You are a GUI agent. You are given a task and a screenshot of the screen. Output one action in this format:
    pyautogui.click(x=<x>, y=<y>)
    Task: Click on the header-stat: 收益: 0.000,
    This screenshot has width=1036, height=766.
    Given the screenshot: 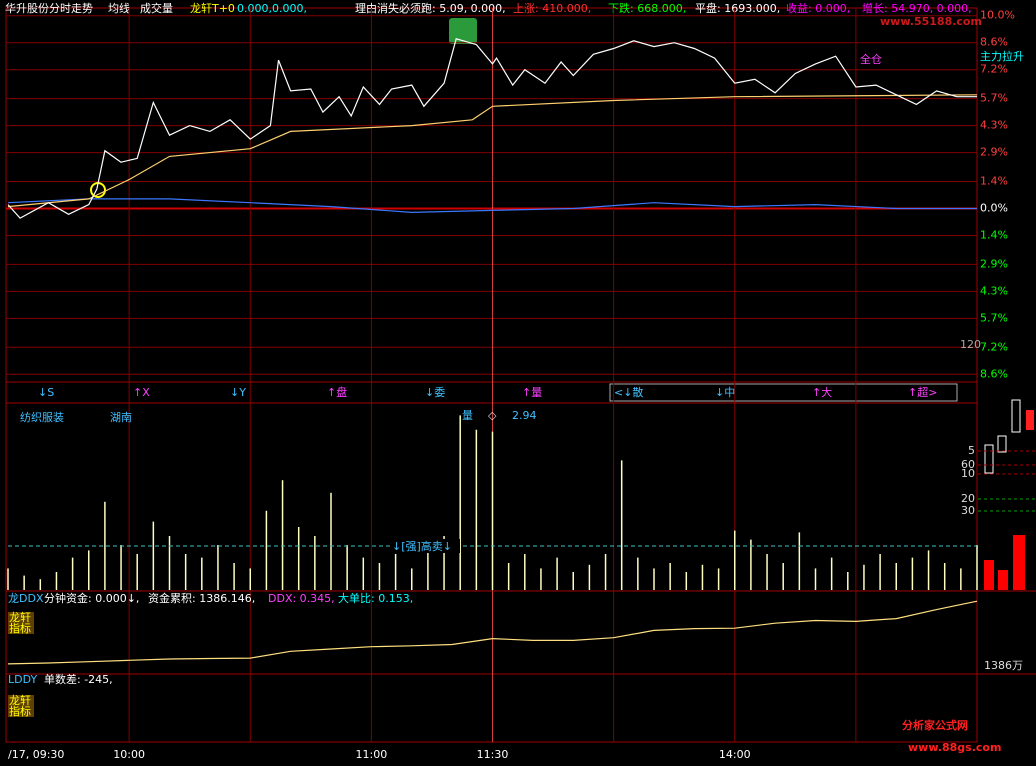 What is the action you would take?
    pyautogui.click(x=818, y=8)
    